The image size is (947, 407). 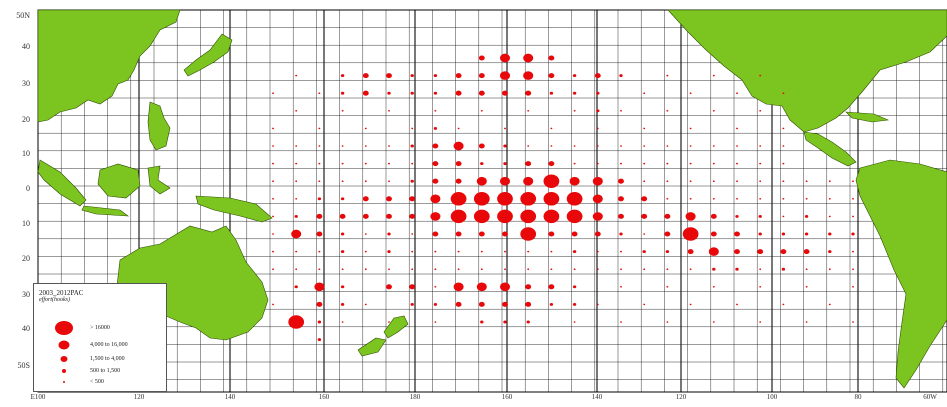 I want to click on lat-label-30s: 30, so click(x=26, y=294).